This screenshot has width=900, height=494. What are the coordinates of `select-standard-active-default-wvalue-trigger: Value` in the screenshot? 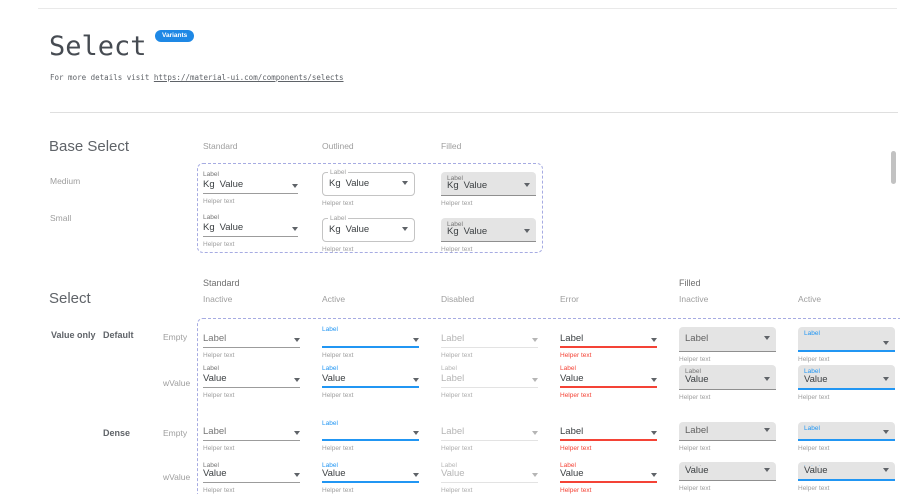 It's located at (370, 380).